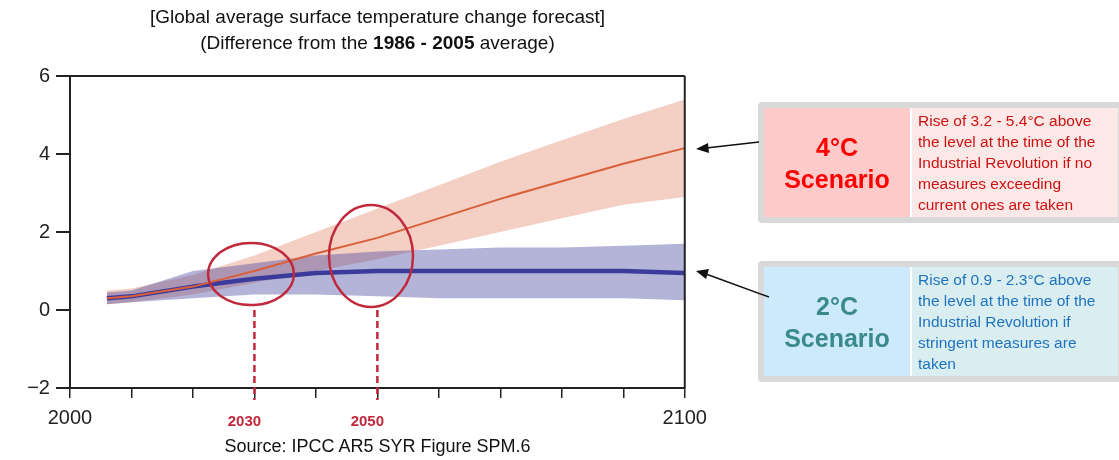 Image resolution: width=1119 pixels, height=460 pixels. I want to click on text: Rise of 0.9 - 2.3°C above the level at the time of the Industrial Revolution if stringent measures are taken, so click(1015, 321).